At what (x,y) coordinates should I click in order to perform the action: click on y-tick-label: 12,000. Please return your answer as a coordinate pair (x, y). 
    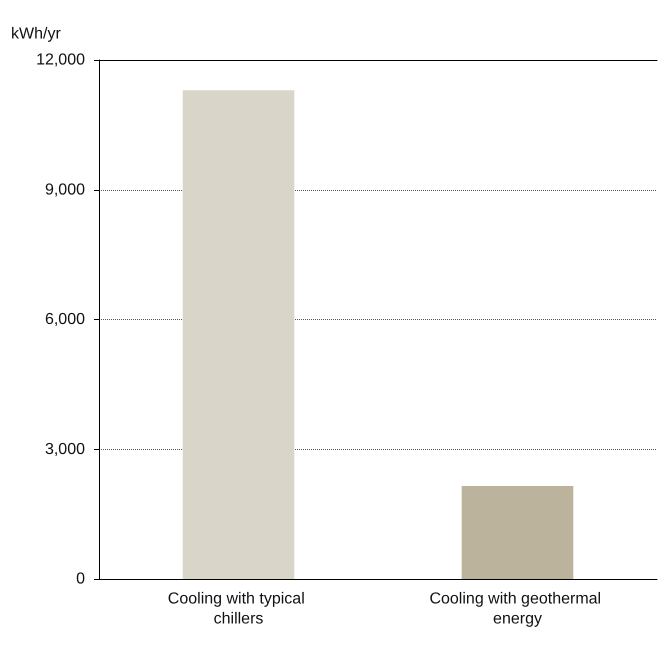
    Looking at the image, I should click on (61, 60).